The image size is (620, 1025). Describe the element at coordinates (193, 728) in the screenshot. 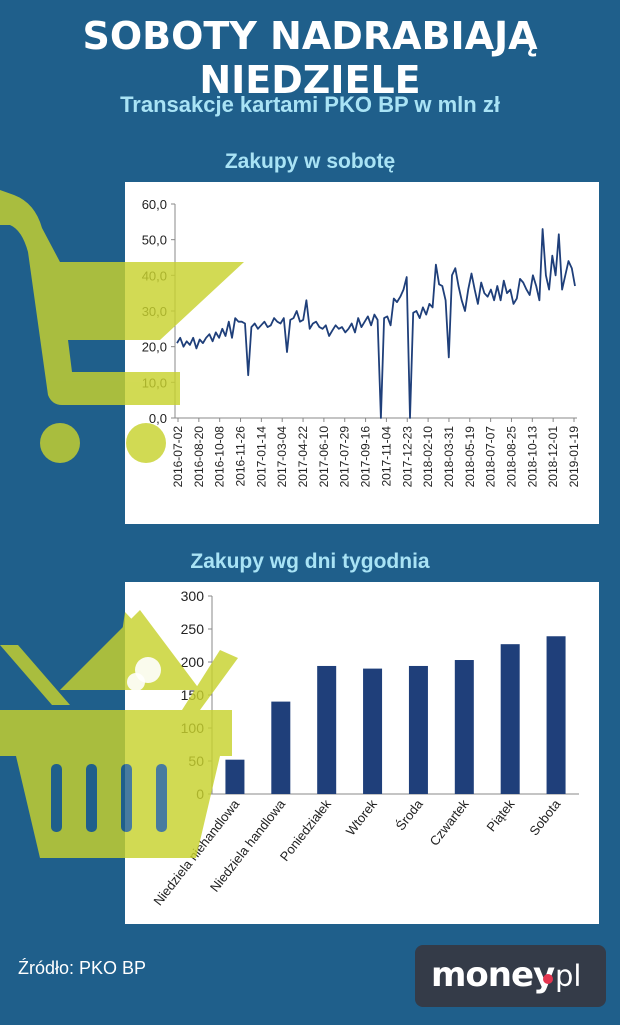

I see `y-tick-label: 100` at that location.